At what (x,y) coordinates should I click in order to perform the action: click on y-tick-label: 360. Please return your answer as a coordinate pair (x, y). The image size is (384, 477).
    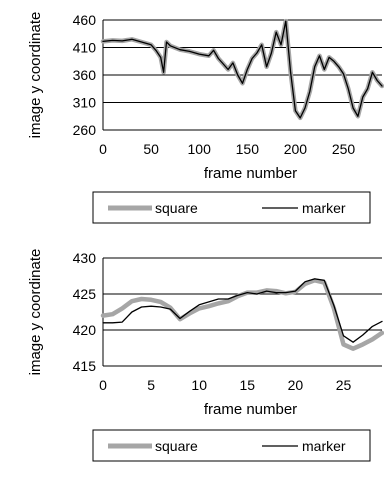
    Looking at the image, I should click on (85, 75).